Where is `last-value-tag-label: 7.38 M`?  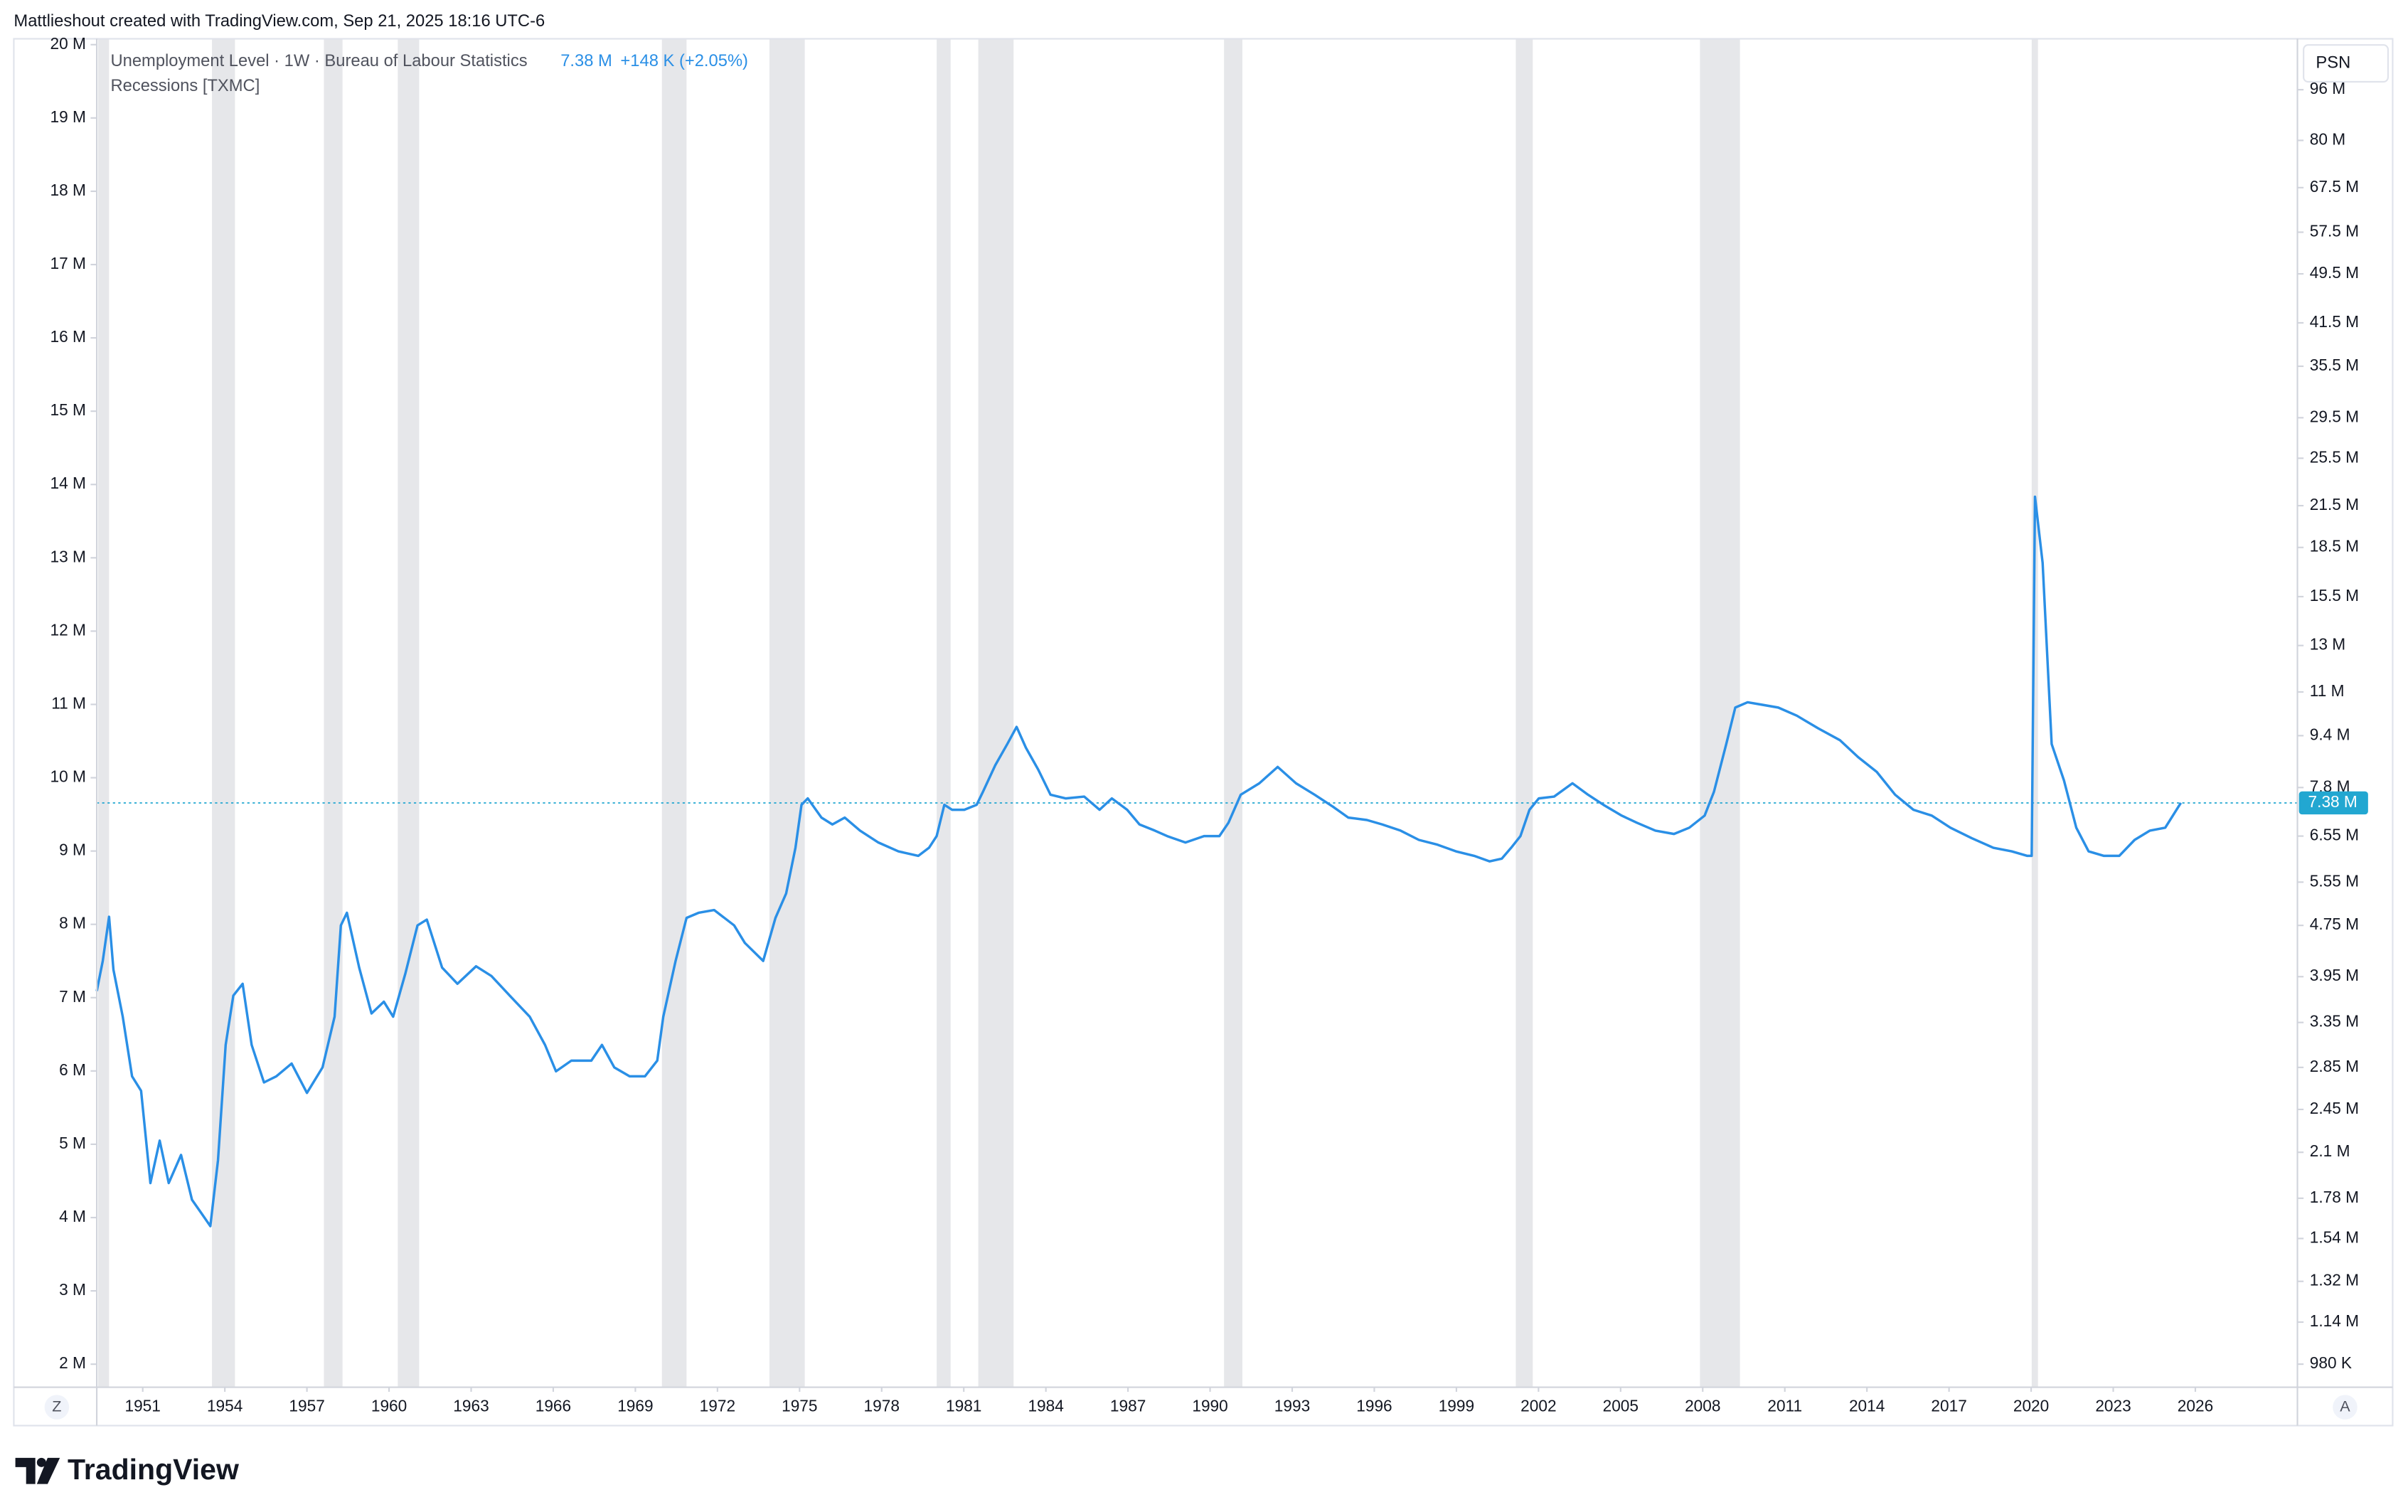 last-value-tag-label: 7.38 M is located at coordinates (2333, 801).